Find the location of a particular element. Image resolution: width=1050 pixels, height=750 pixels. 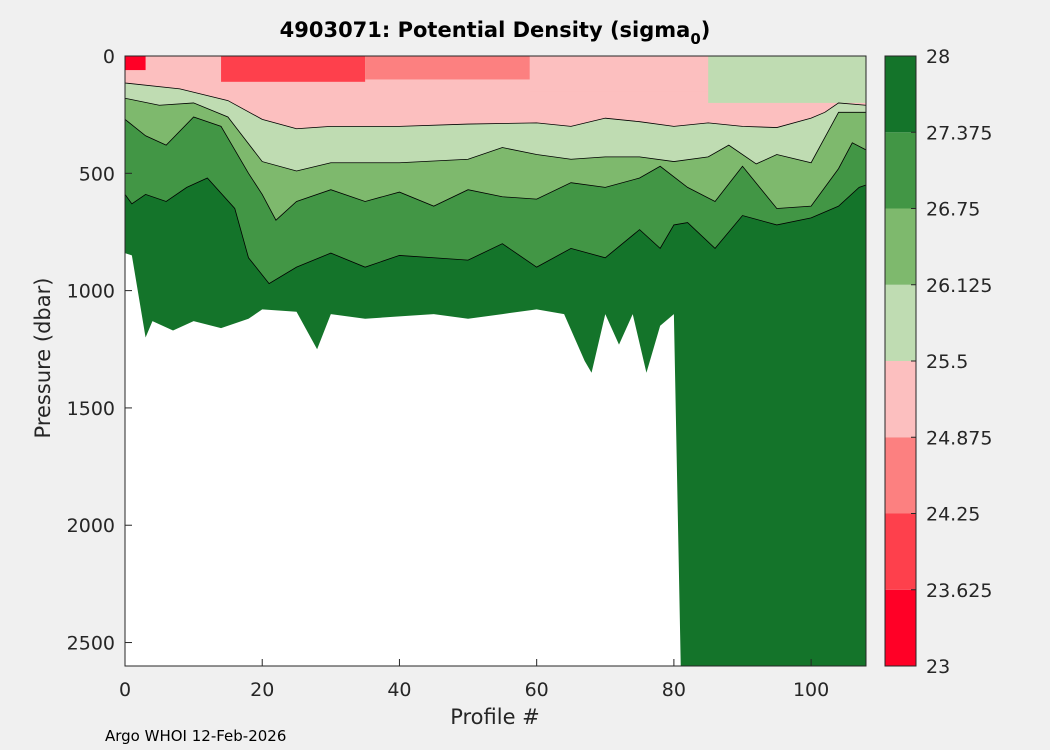

surface-band-24.875-25.5 is located at coordinates (619, 74).